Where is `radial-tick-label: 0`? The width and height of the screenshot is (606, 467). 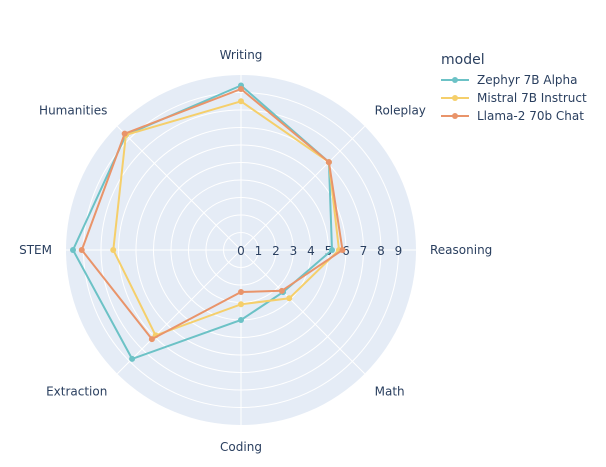
radial-tick-label: 0 is located at coordinates (241, 251).